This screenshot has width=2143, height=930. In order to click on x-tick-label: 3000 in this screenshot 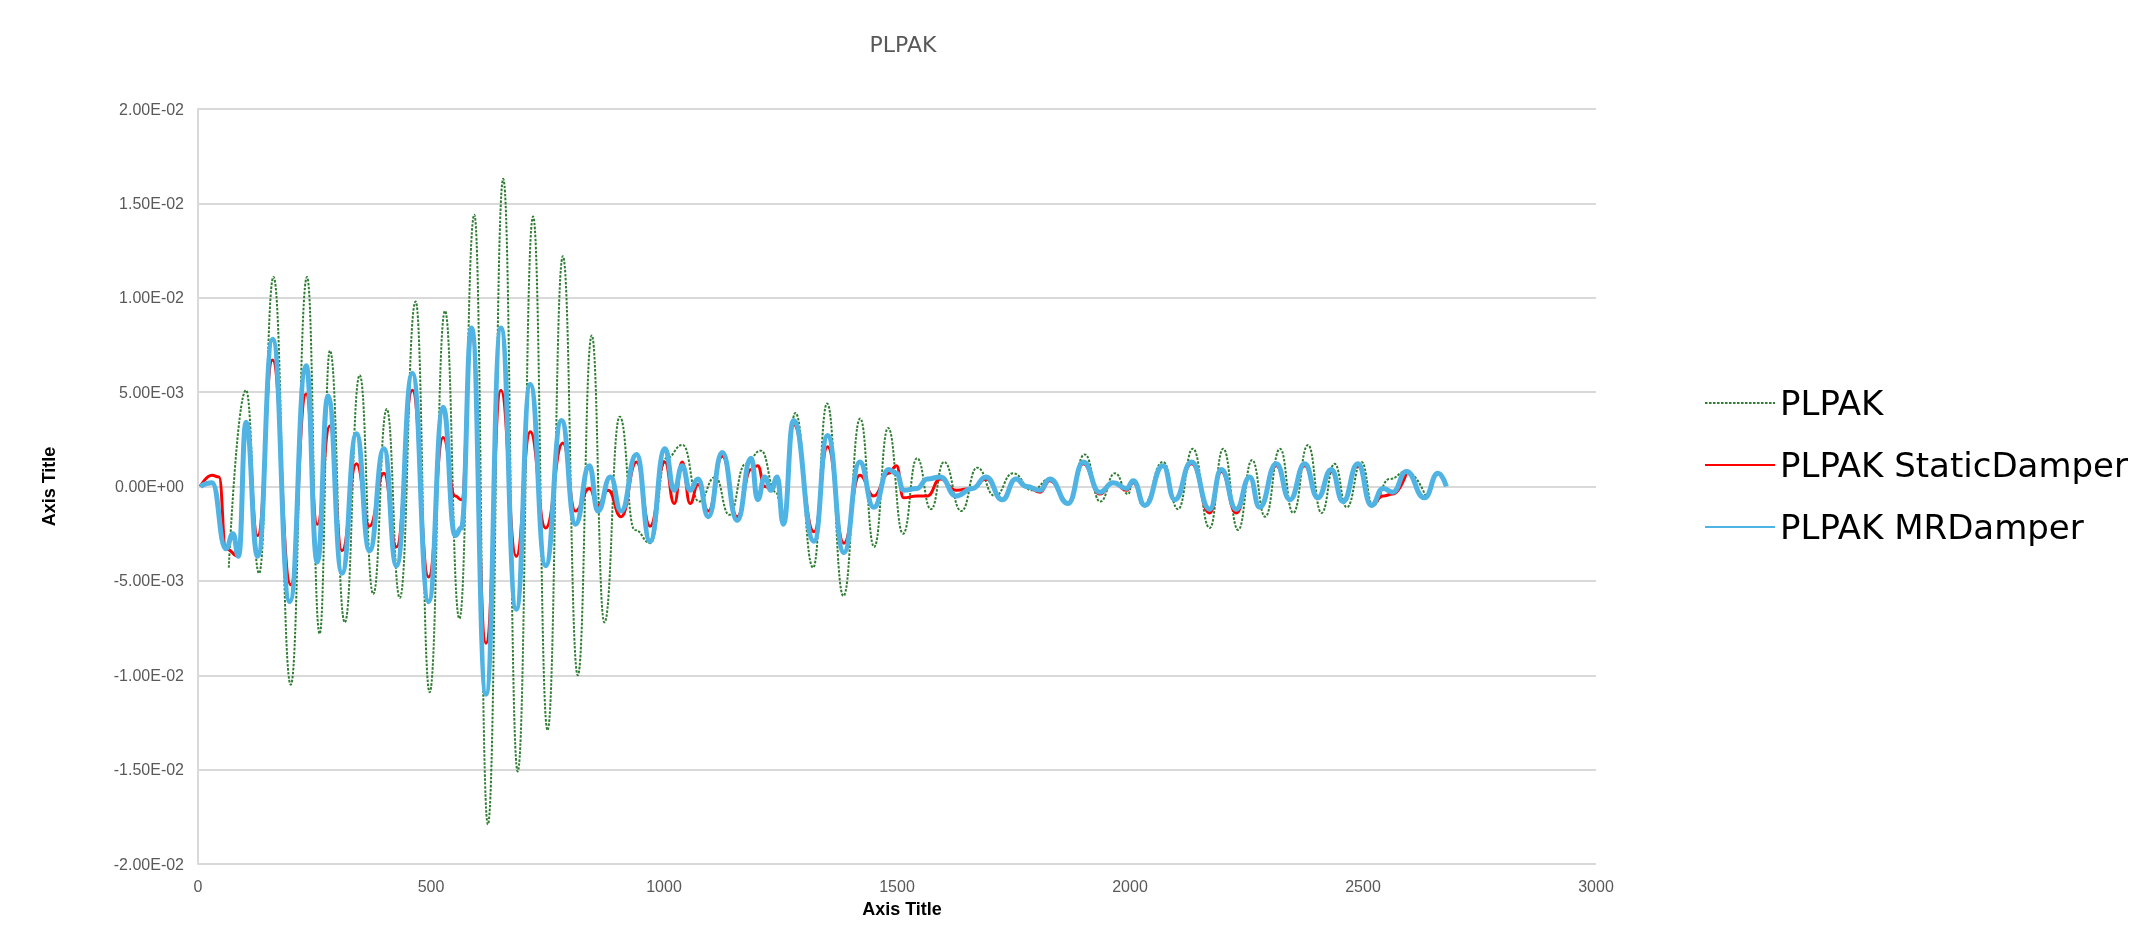, I will do `click(1596, 886)`.